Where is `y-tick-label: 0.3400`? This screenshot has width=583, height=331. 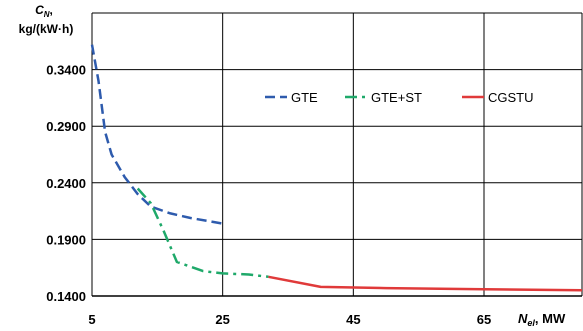 y-tick-label: 0.3400 is located at coordinates (66, 70).